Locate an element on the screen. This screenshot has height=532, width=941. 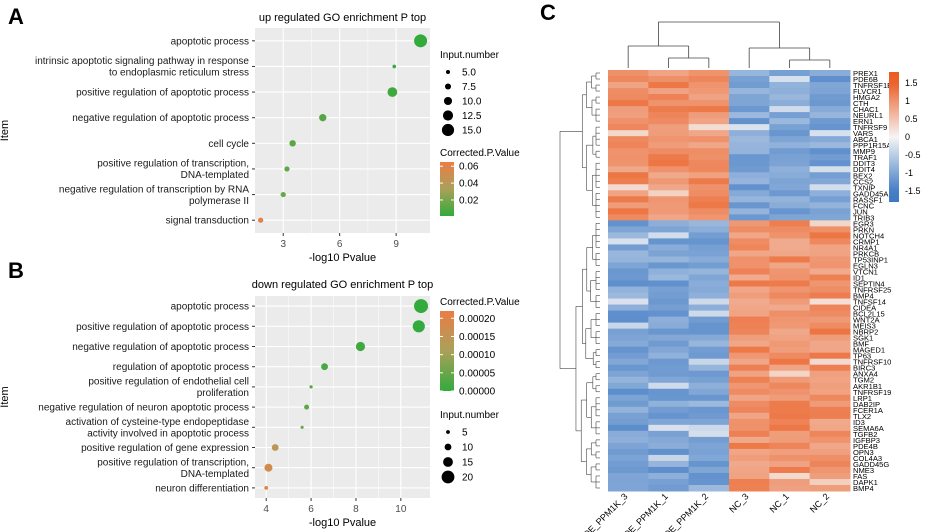
size-legend-label: 10 is located at coordinates (468, 448).